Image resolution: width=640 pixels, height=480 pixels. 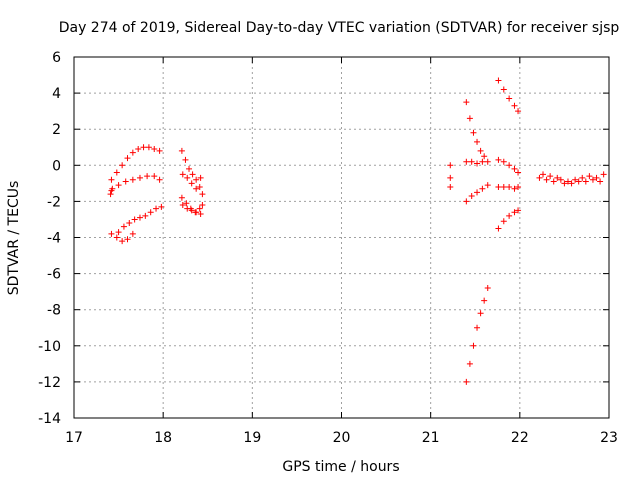 I want to click on data-point-s1-p2, so click(x=125, y=181).